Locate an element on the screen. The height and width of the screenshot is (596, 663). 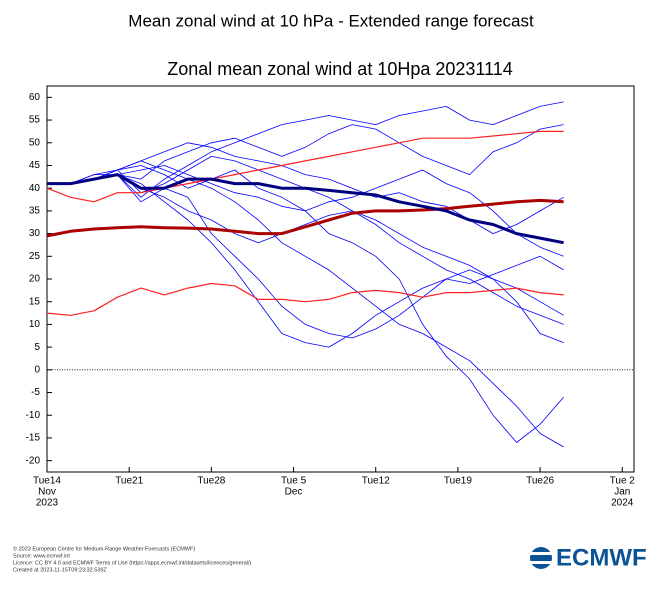
y-tick-label: 20 is located at coordinates (35, 279).